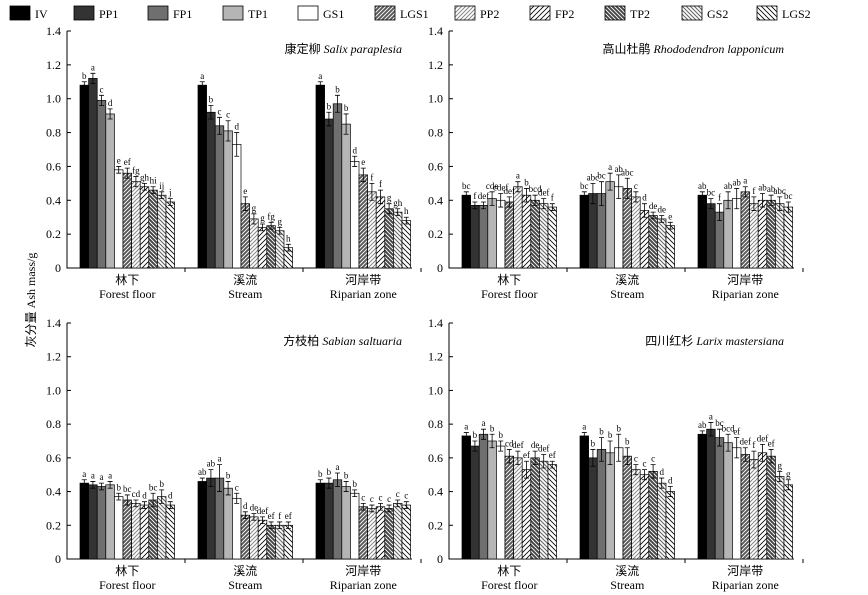 The image size is (868, 595). I want to click on bar-fp2, so click(144, 227).